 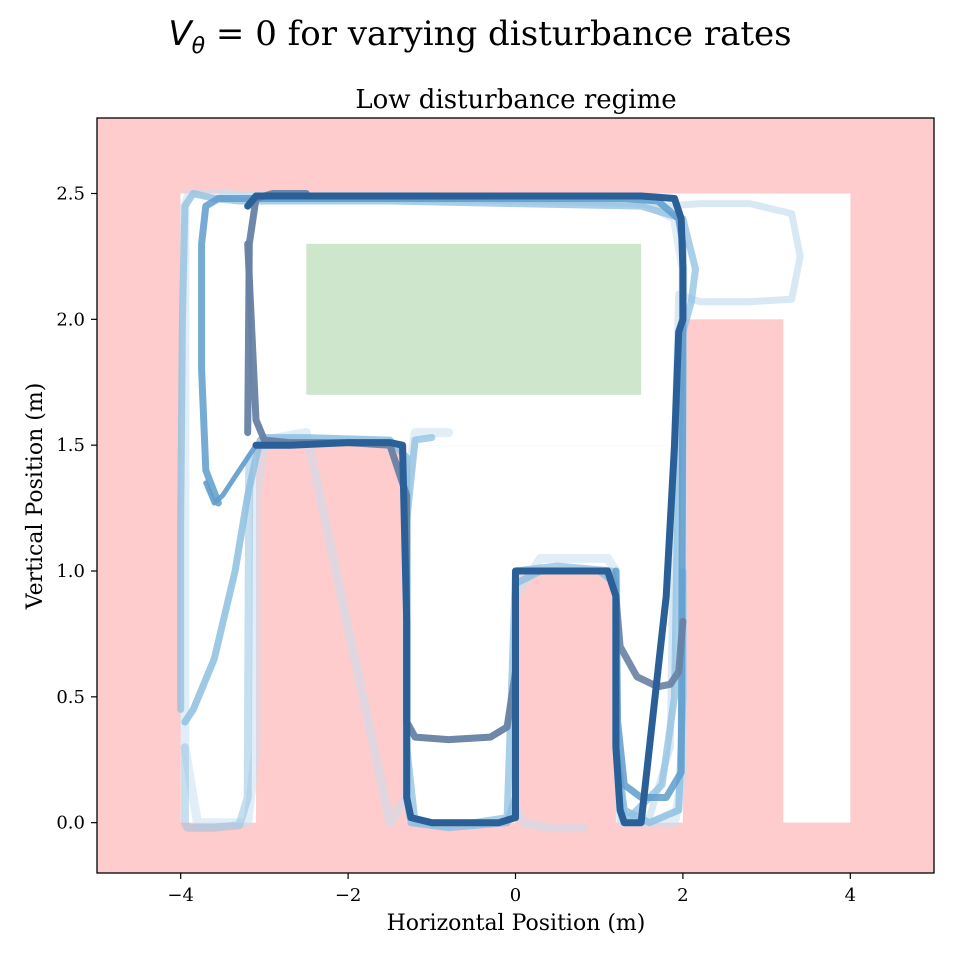 What do you see at coordinates (35, 497) in the screenshot?
I see `y-axis-label: Vertical Position (m)` at bounding box center [35, 497].